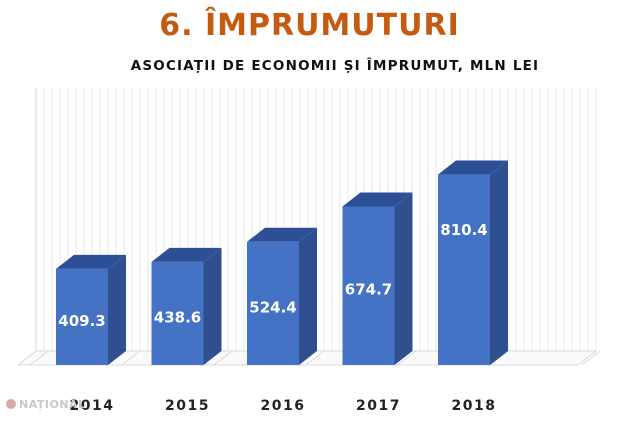 The width and height of the screenshot is (619, 421). What do you see at coordinates (52, 404) in the screenshot?
I see `watermark-text: NAȚIONAL` at bounding box center [52, 404].